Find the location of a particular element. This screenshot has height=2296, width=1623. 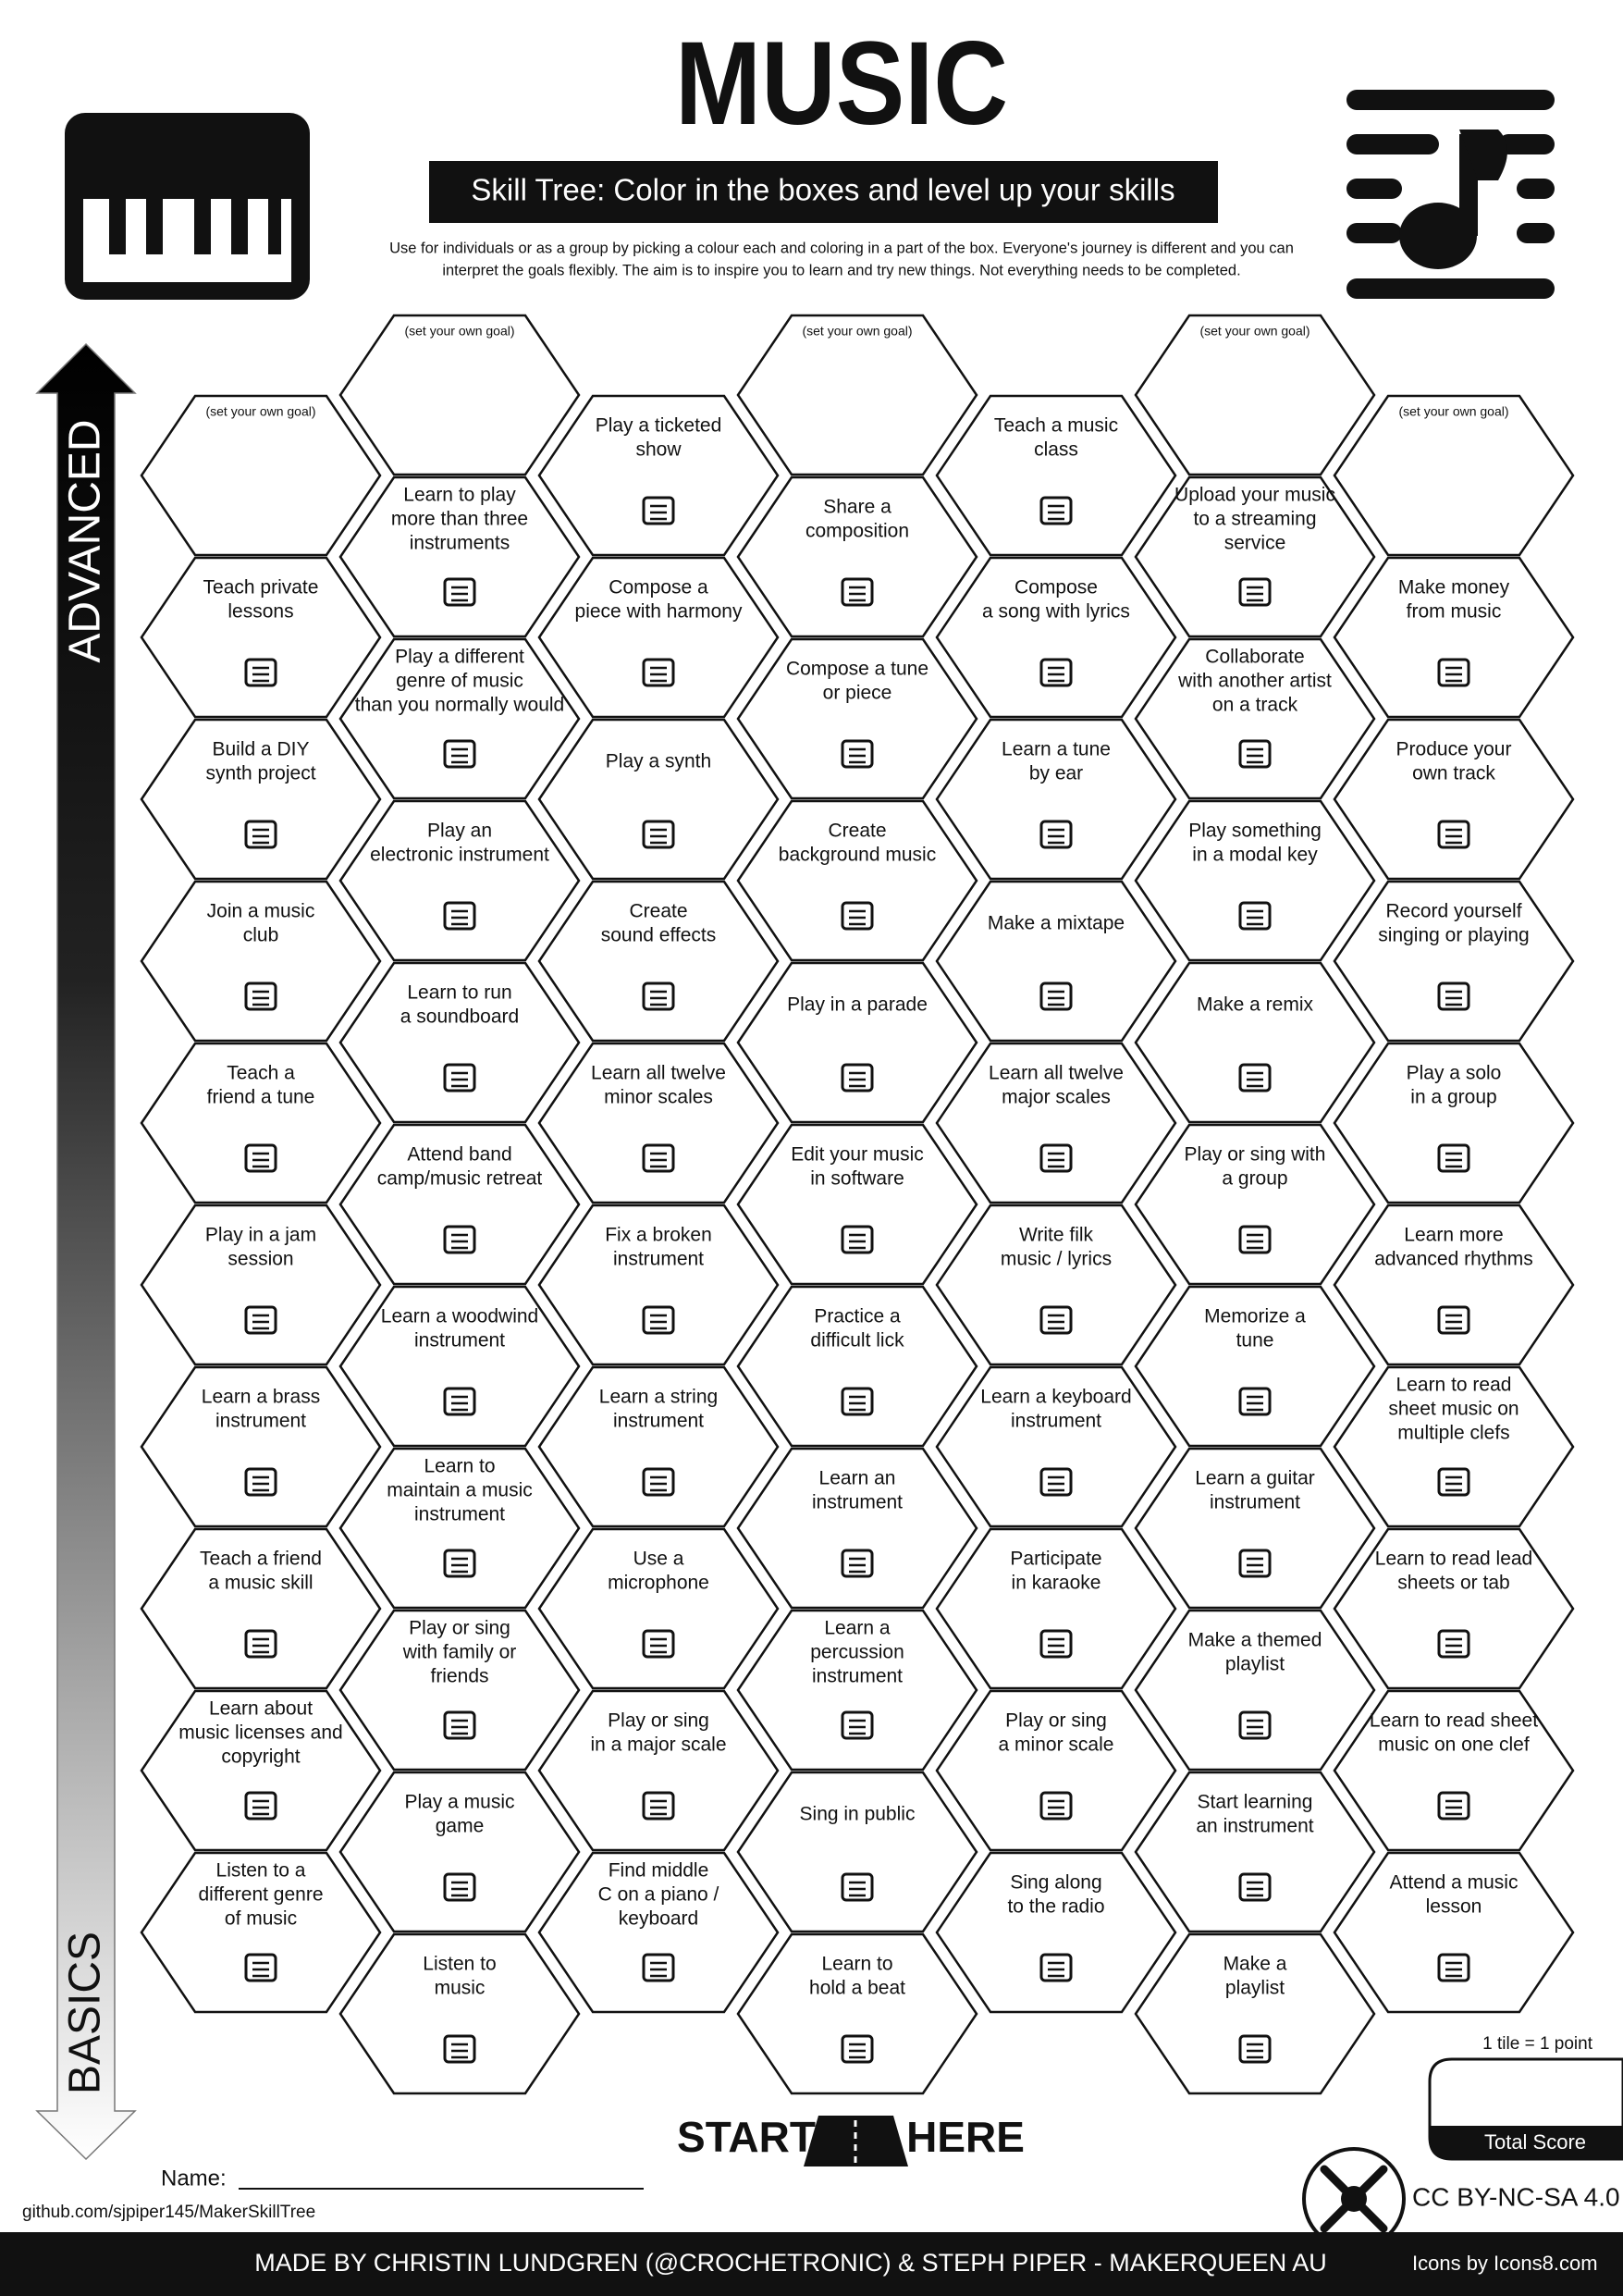

road-icon is located at coordinates (856, 2141).